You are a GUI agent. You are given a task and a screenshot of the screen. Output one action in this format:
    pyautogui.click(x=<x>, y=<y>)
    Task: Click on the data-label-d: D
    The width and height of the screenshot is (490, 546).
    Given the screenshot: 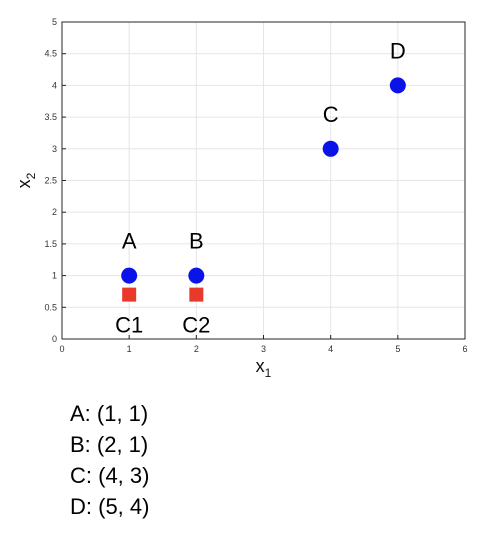 What is the action you would take?
    pyautogui.click(x=398, y=50)
    